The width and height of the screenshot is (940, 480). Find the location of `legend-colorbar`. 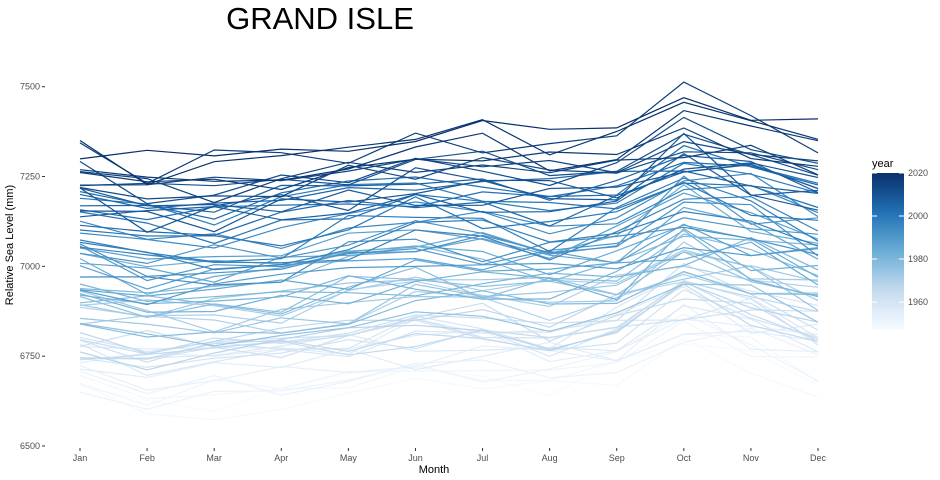

legend-colorbar is located at coordinates (888, 251).